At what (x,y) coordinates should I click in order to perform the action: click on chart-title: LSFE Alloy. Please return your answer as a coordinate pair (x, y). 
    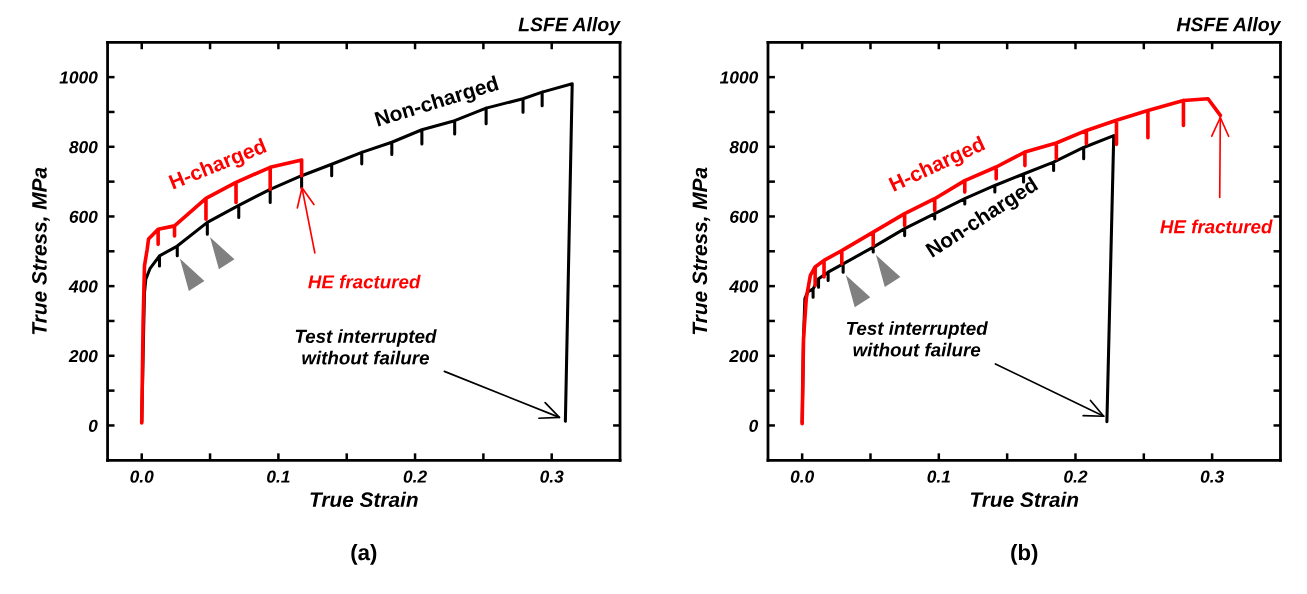
    Looking at the image, I should click on (569, 26).